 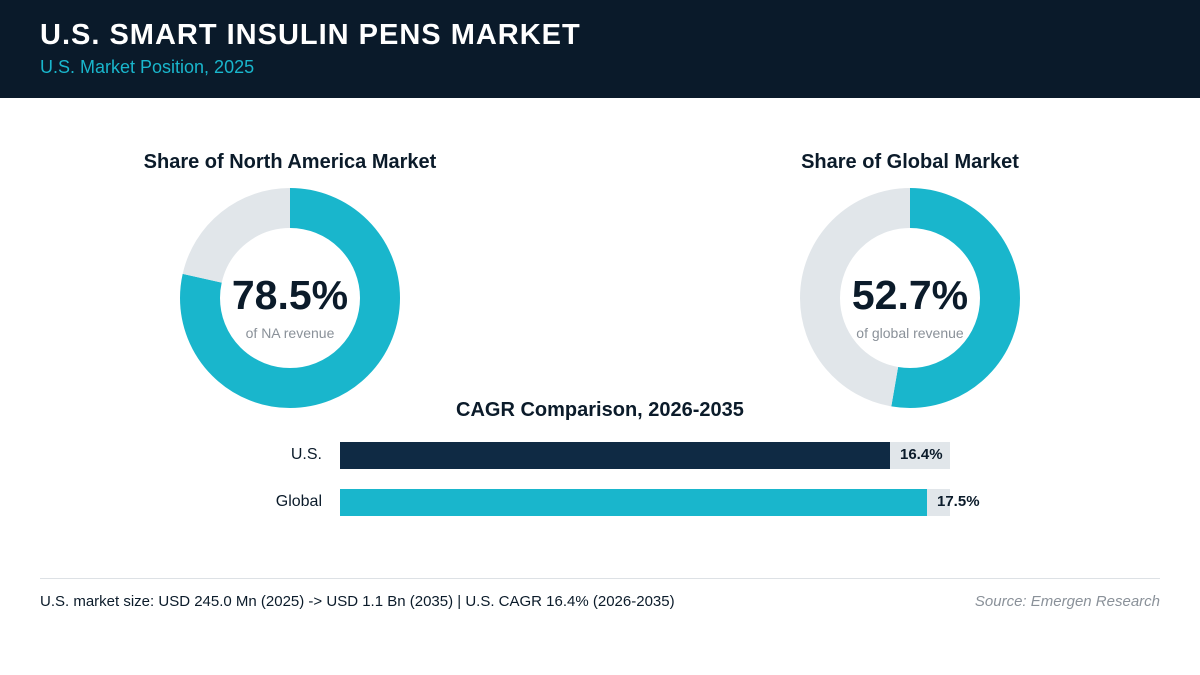 I want to click on na-share-donut-chart: 78.5% of NA revenue, so click(x=290, y=298).